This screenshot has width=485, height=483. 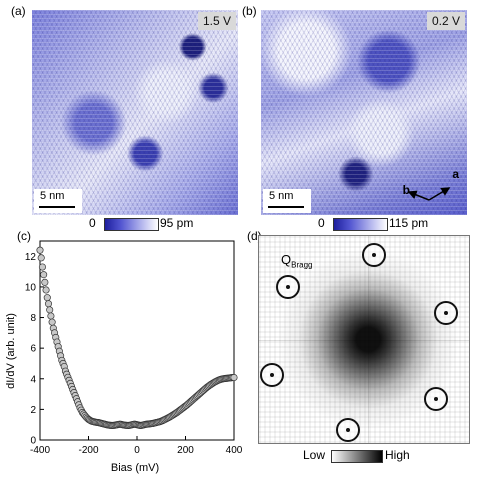 I want to click on y-tick-label: 12, so click(x=31, y=257).